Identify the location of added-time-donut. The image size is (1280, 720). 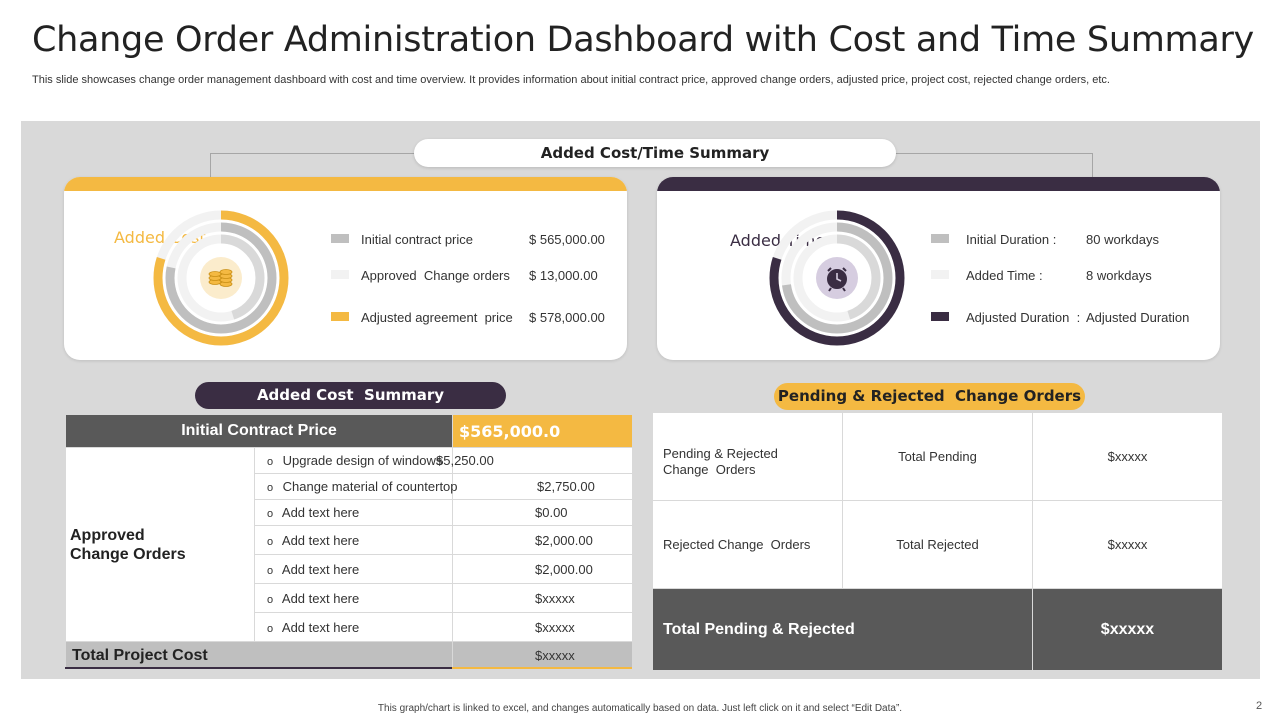
(837, 278).